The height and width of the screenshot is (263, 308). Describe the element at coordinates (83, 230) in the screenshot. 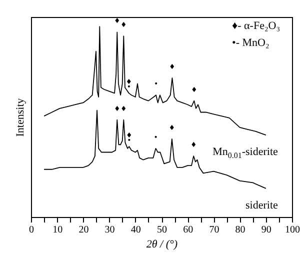

I see `x-tick-label: 20` at that location.